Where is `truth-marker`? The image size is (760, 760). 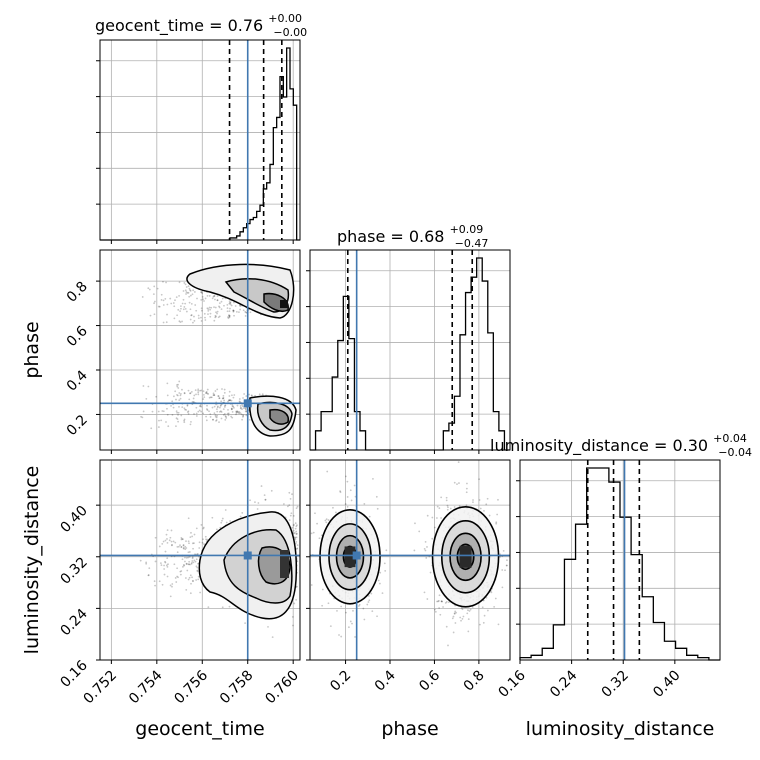
truth-marker is located at coordinates (247, 403).